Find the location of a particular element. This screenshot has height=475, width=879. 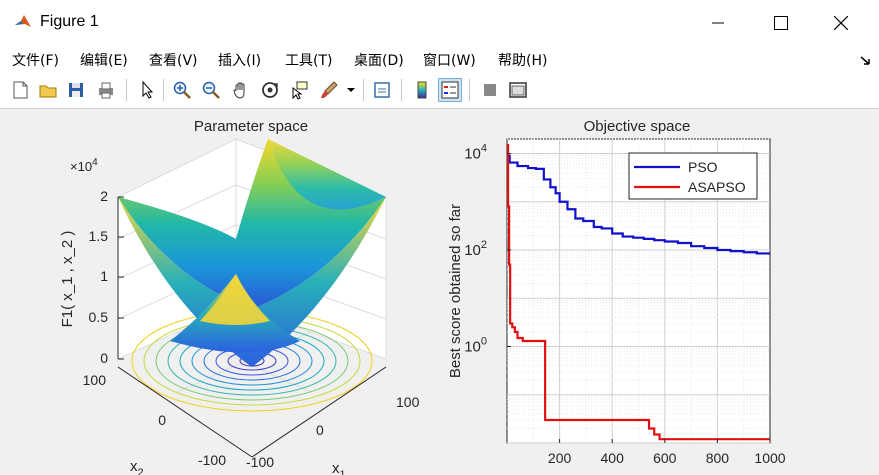

menu-help: 帮助(H) is located at coordinates (523, 61).